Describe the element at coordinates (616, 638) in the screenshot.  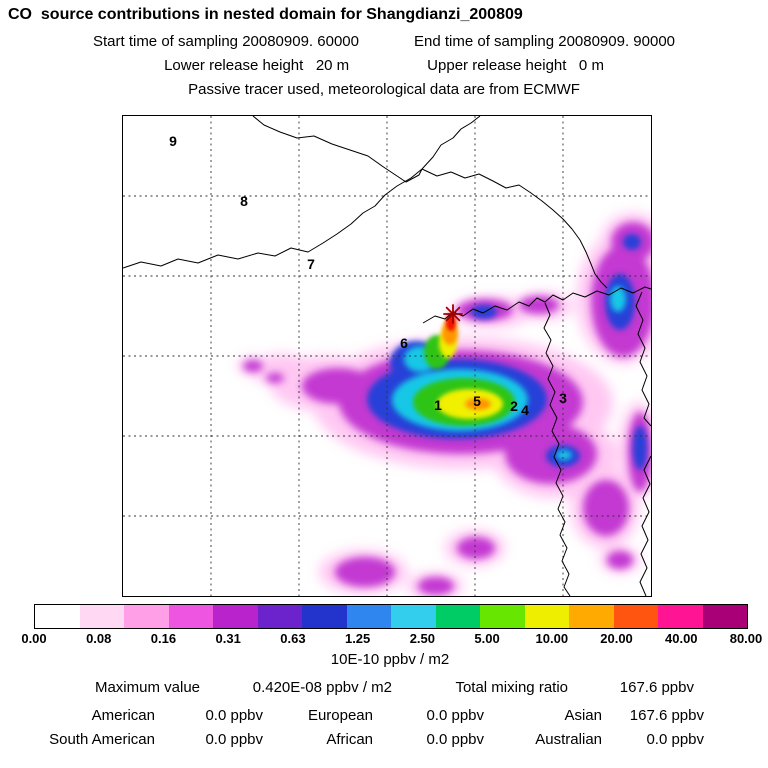
I see `colorbar-tick-label: 20.00` at that location.